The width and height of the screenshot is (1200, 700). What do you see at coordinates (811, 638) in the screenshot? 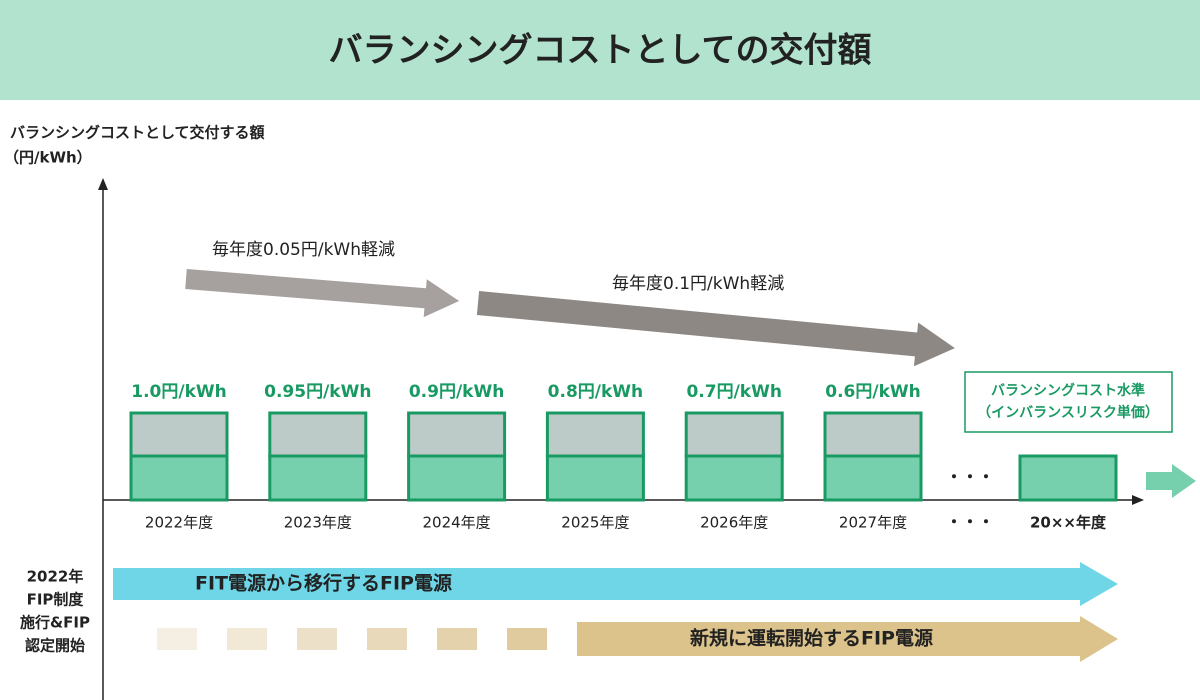
I see `flow-label: 新規に運転開始するFIP電源` at bounding box center [811, 638].